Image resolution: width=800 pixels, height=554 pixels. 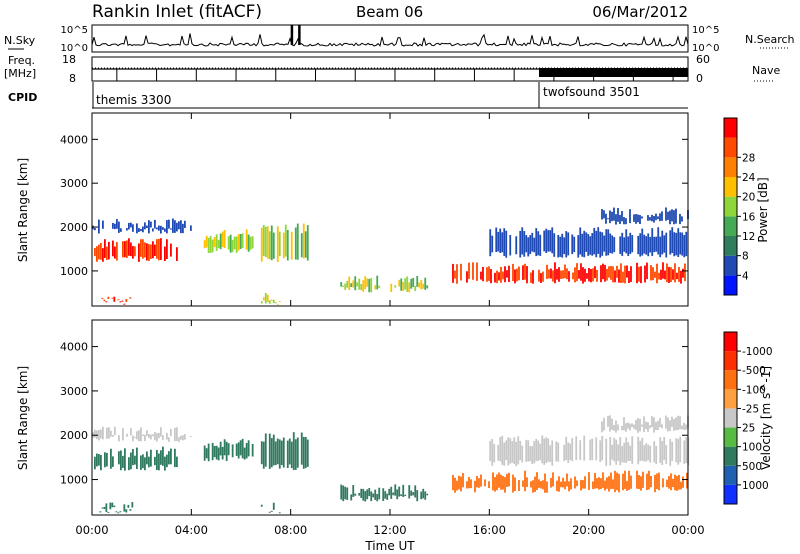 What do you see at coordinates (752, 467) in the screenshot?
I see `colorbar-tick-label: 500` at bounding box center [752, 467].